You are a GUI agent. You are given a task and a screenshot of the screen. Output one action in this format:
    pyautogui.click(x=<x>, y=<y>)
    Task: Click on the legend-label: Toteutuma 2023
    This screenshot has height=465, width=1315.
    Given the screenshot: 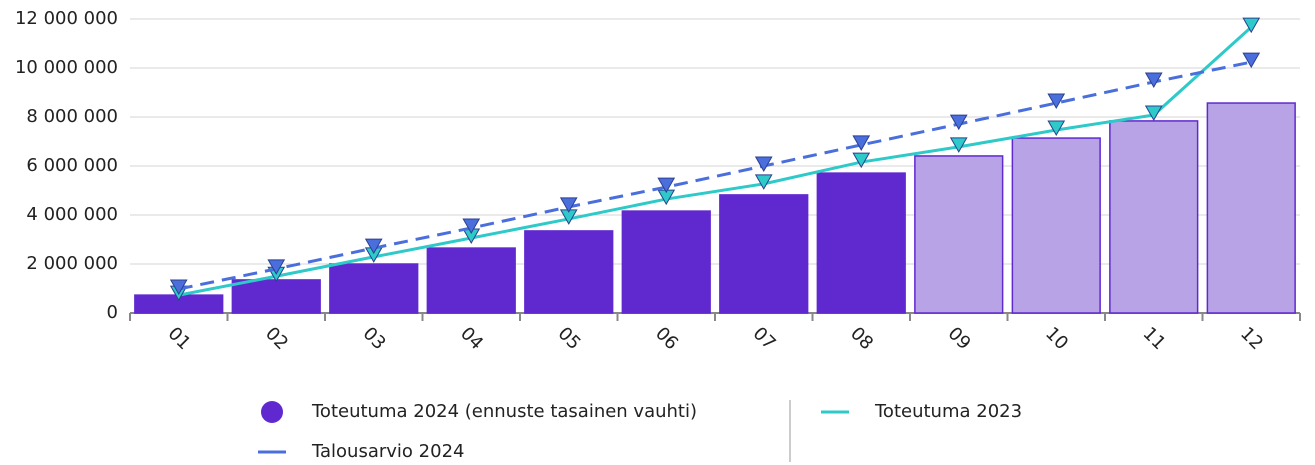 What is the action you would take?
    pyautogui.click(x=948, y=411)
    